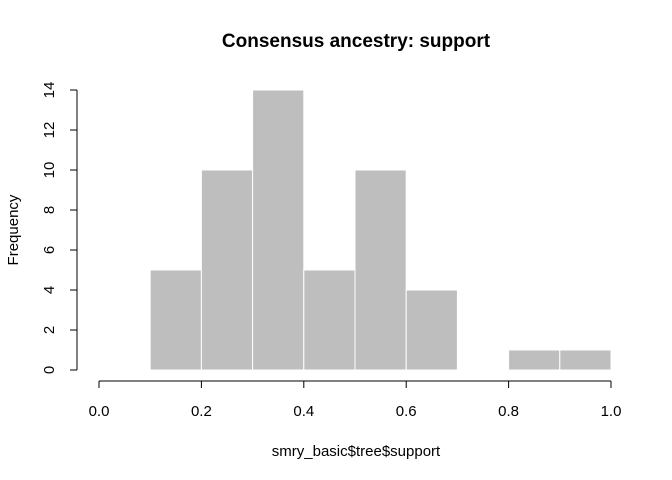  I want to click on y-tick-label: 6, so click(49, 250).